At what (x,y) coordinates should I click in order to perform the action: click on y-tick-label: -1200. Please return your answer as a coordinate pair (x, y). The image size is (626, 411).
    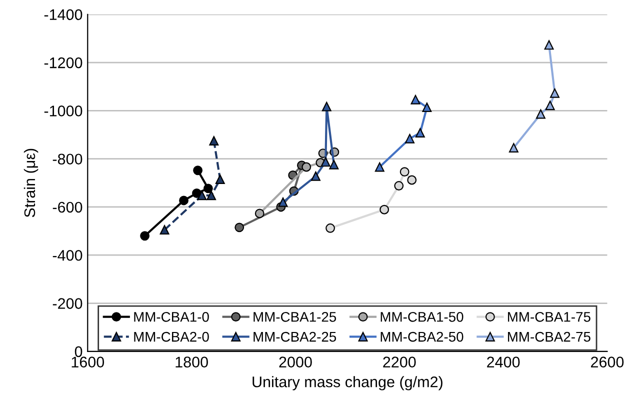
    Looking at the image, I should click on (63, 62).